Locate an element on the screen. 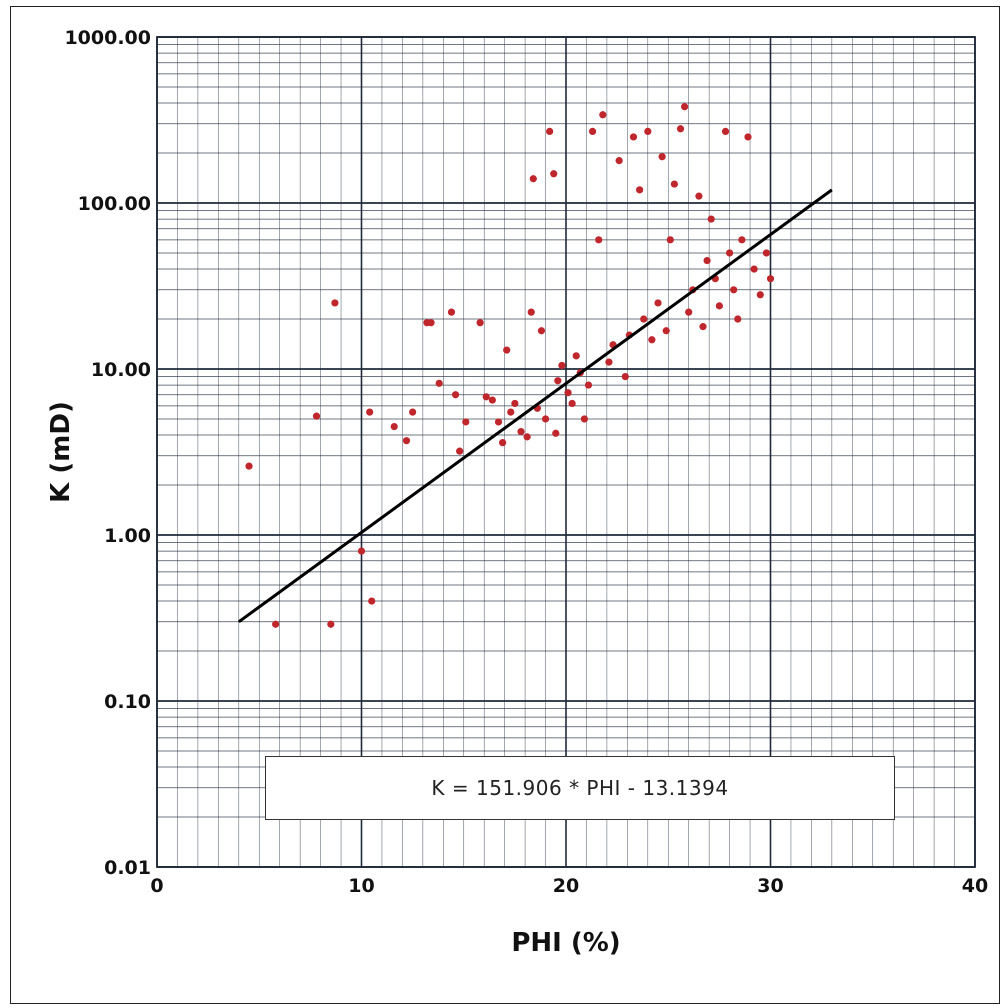 The image size is (1005, 1008). x-tick-label: 20 is located at coordinates (566, 886).